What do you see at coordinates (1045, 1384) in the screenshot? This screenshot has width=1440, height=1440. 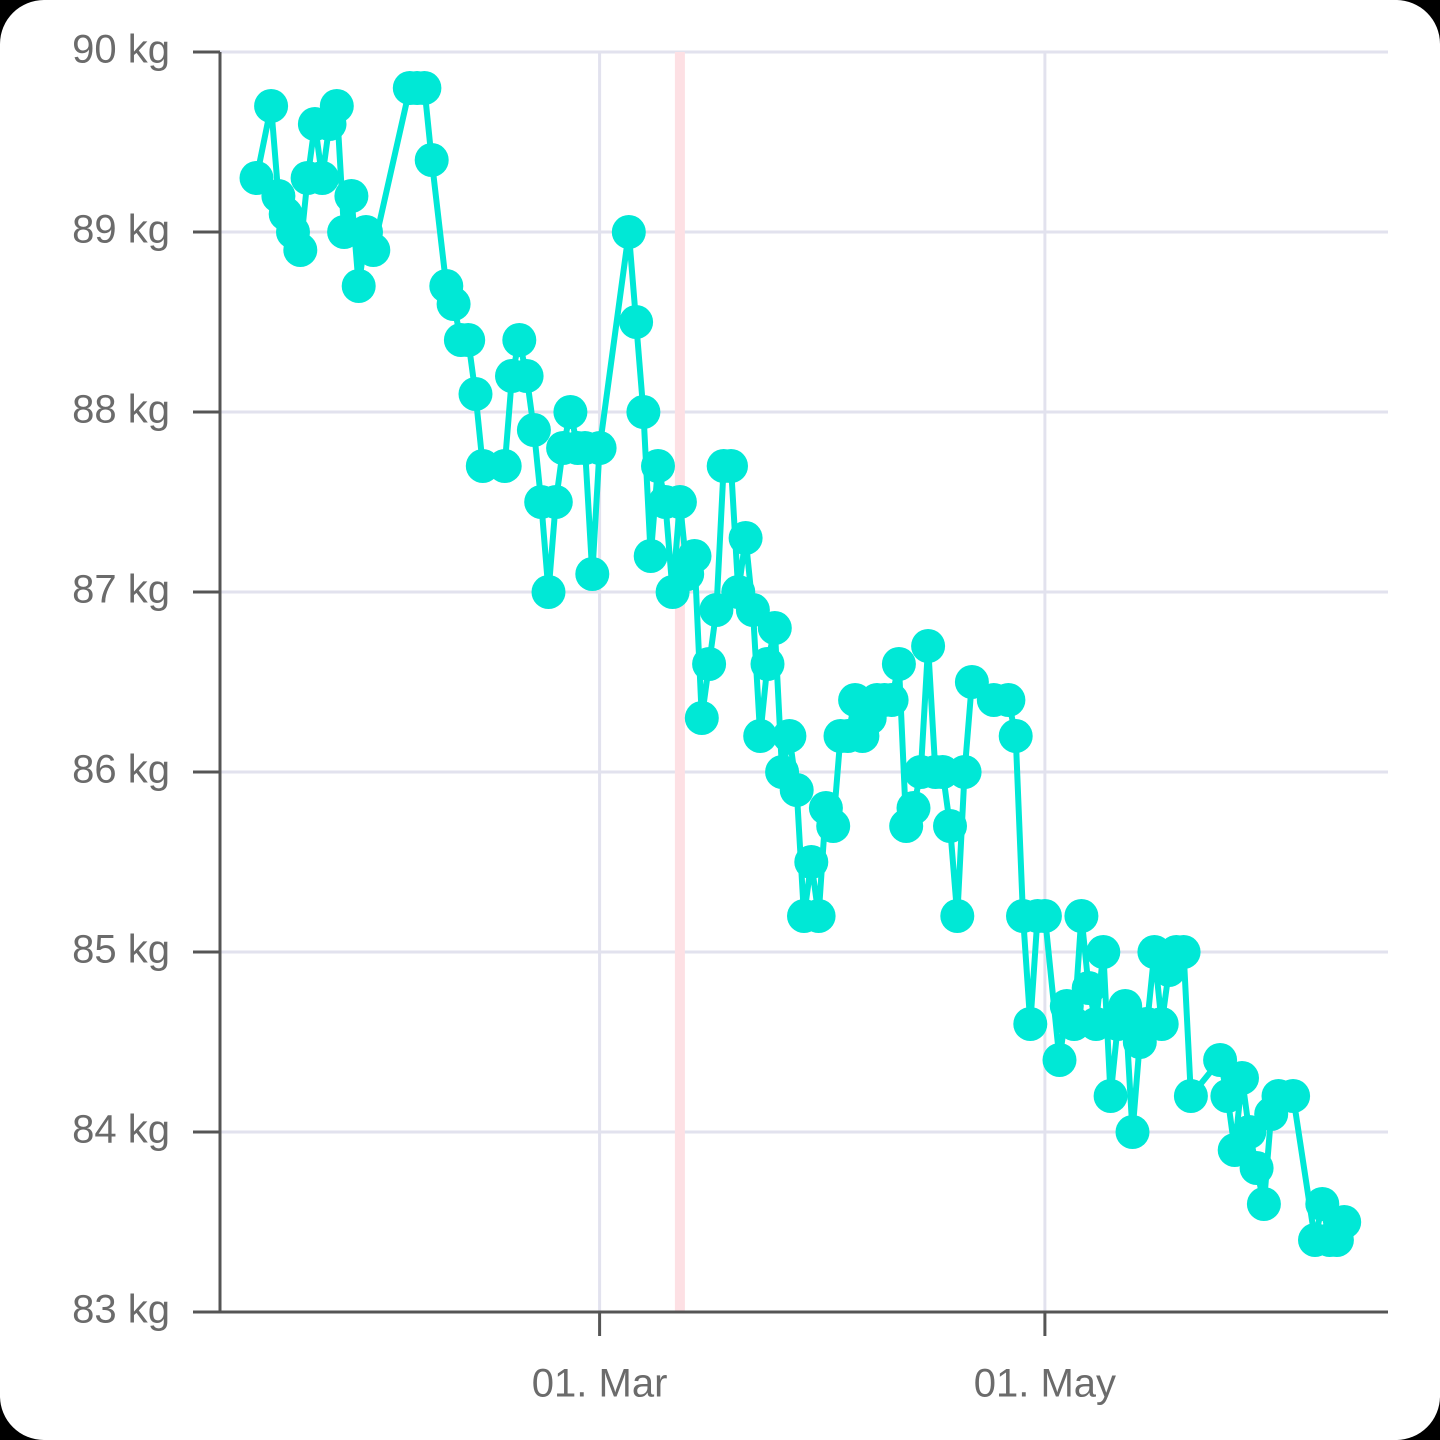 I see `x-tick-label: 01. May` at bounding box center [1045, 1384].